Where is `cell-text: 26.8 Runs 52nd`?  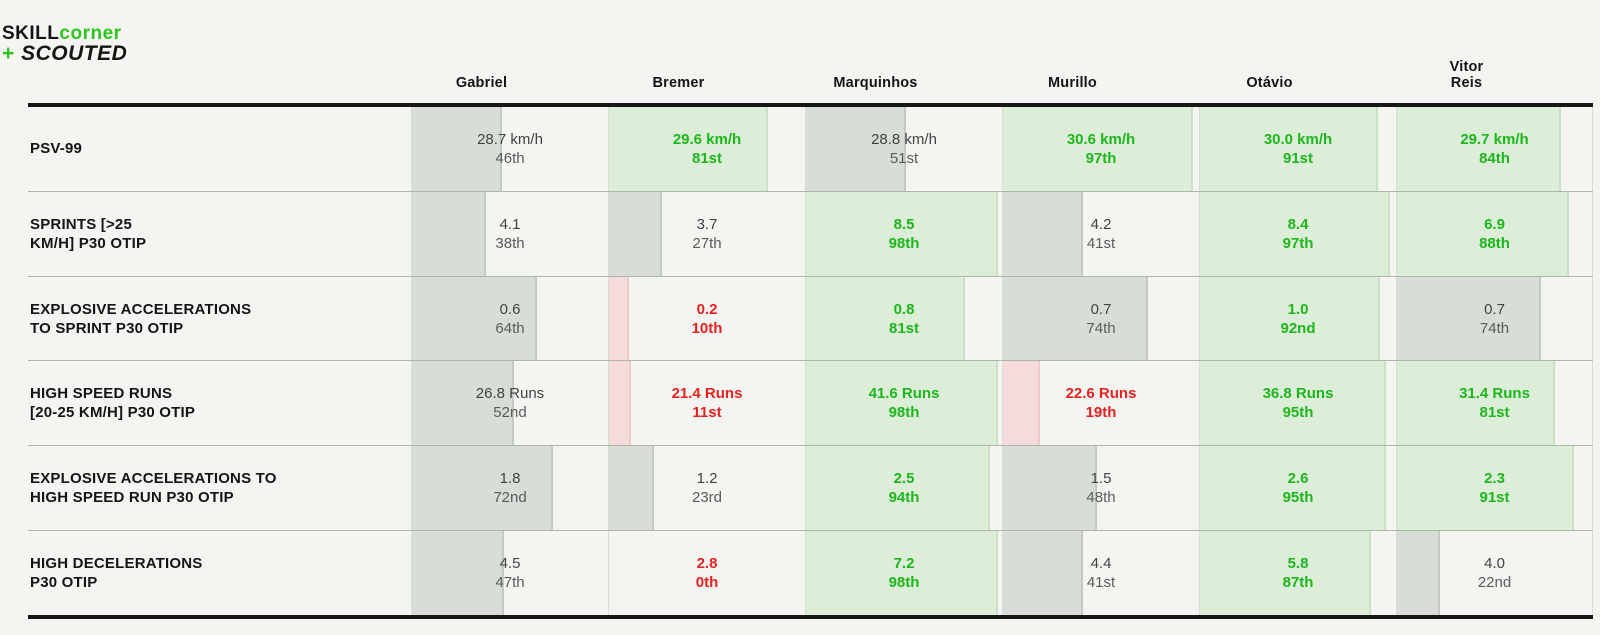
cell-text: 26.8 Runs 52nd is located at coordinates (510, 403).